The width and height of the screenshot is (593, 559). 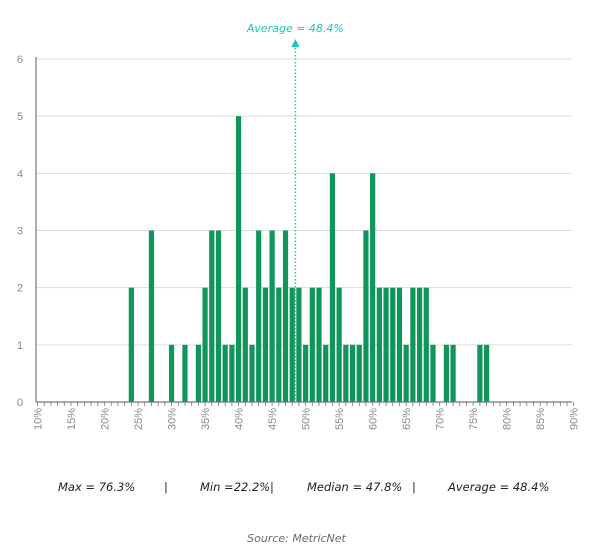 I want to click on y-tick-label: 4, so click(x=20, y=174).